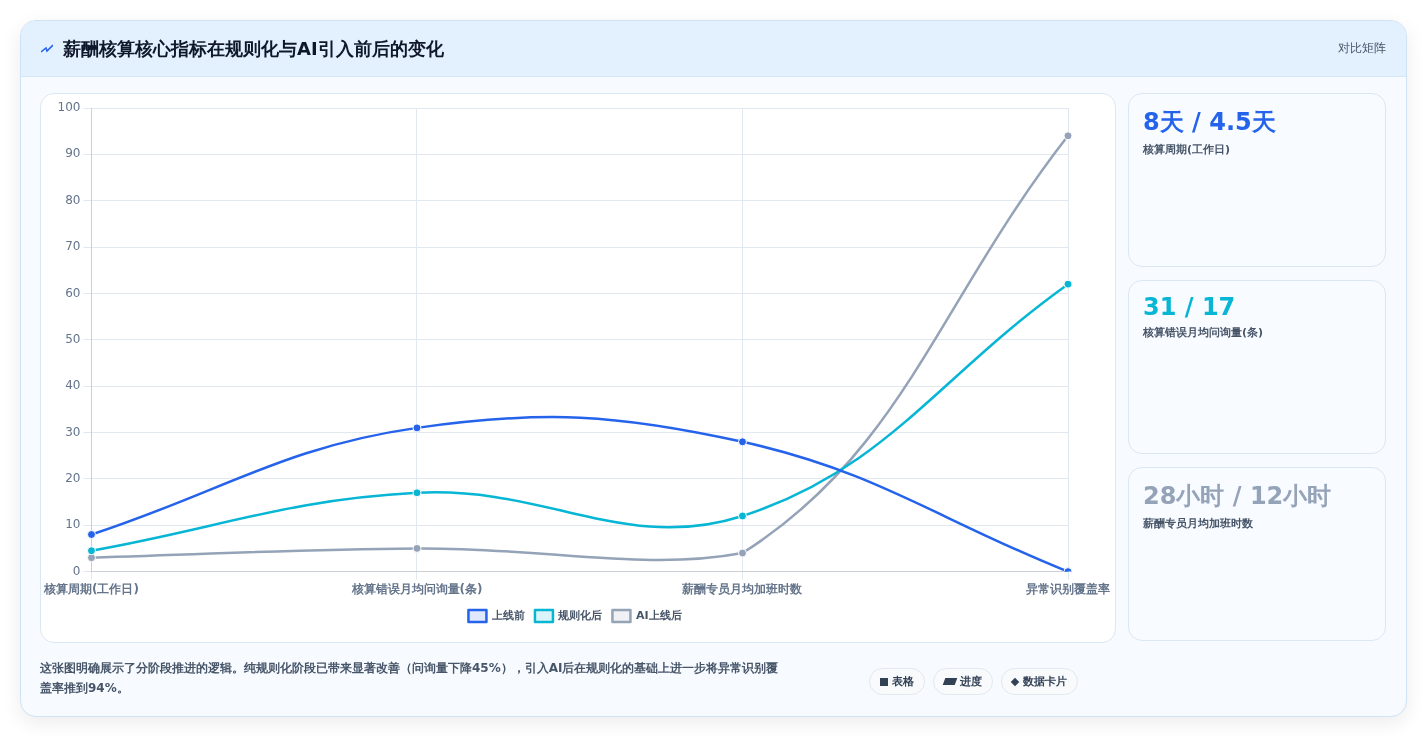  Describe the element at coordinates (73, 338) in the screenshot. I see `y-tick-label: 50` at that location.